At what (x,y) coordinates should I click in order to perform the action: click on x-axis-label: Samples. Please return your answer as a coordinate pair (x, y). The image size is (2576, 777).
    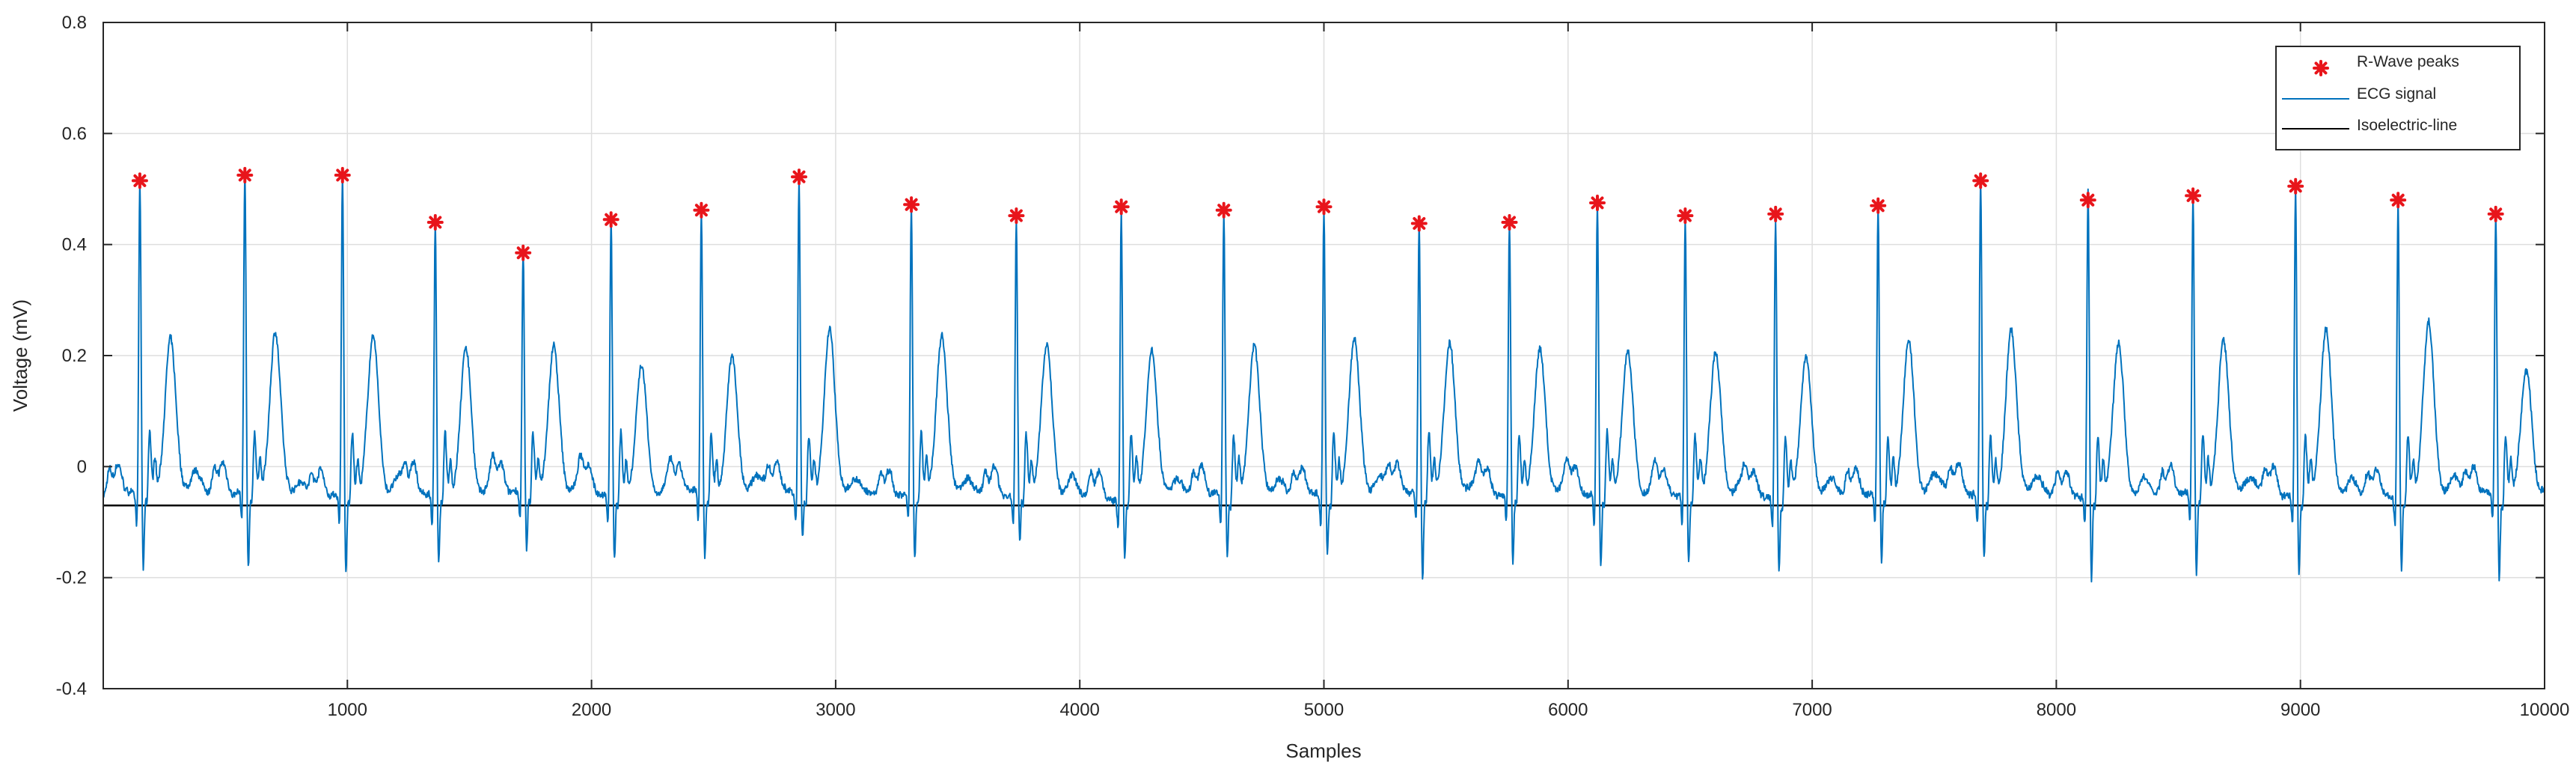
    Looking at the image, I should click on (1323, 751).